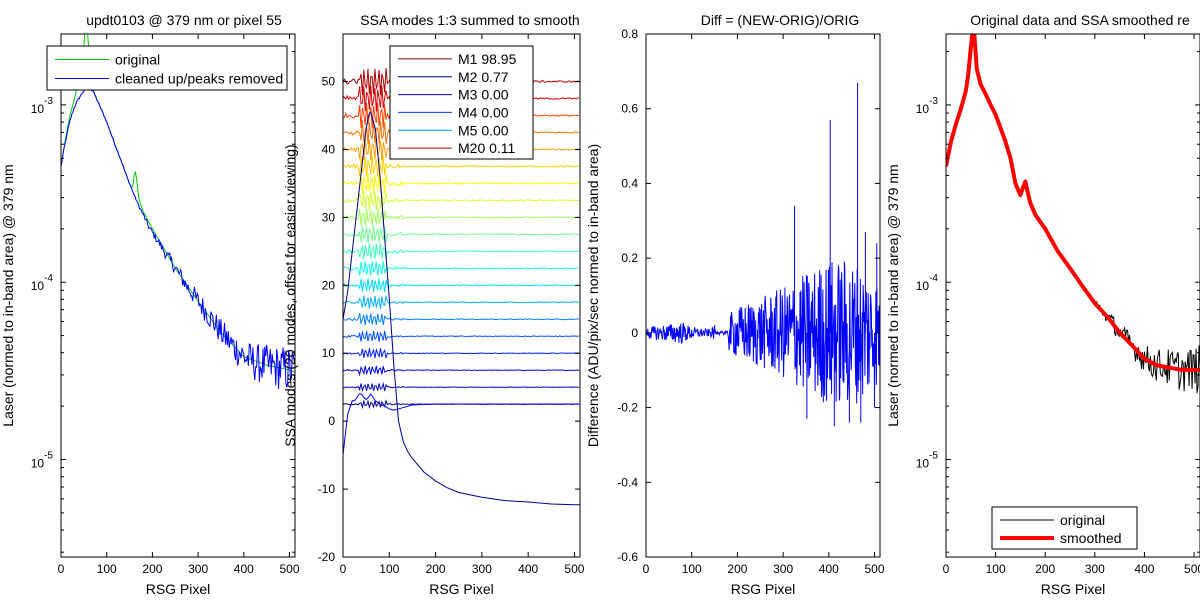 Image resolution: width=1200 pixels, height=600 pixels. I want to click on legend: original smoothed, so click(1064, 528).